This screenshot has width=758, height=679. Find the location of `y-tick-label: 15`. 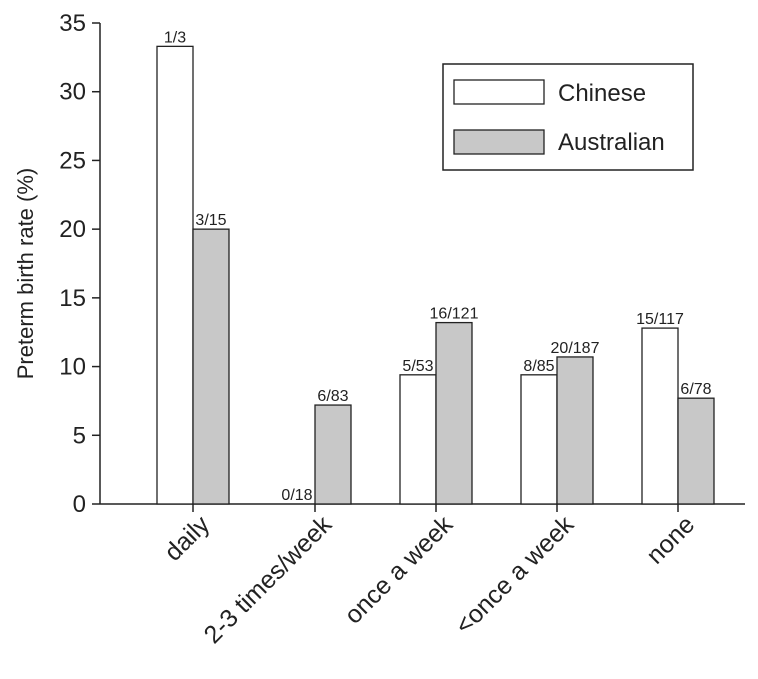

y-tick-label: 15 is located at coordinates (72, 298).